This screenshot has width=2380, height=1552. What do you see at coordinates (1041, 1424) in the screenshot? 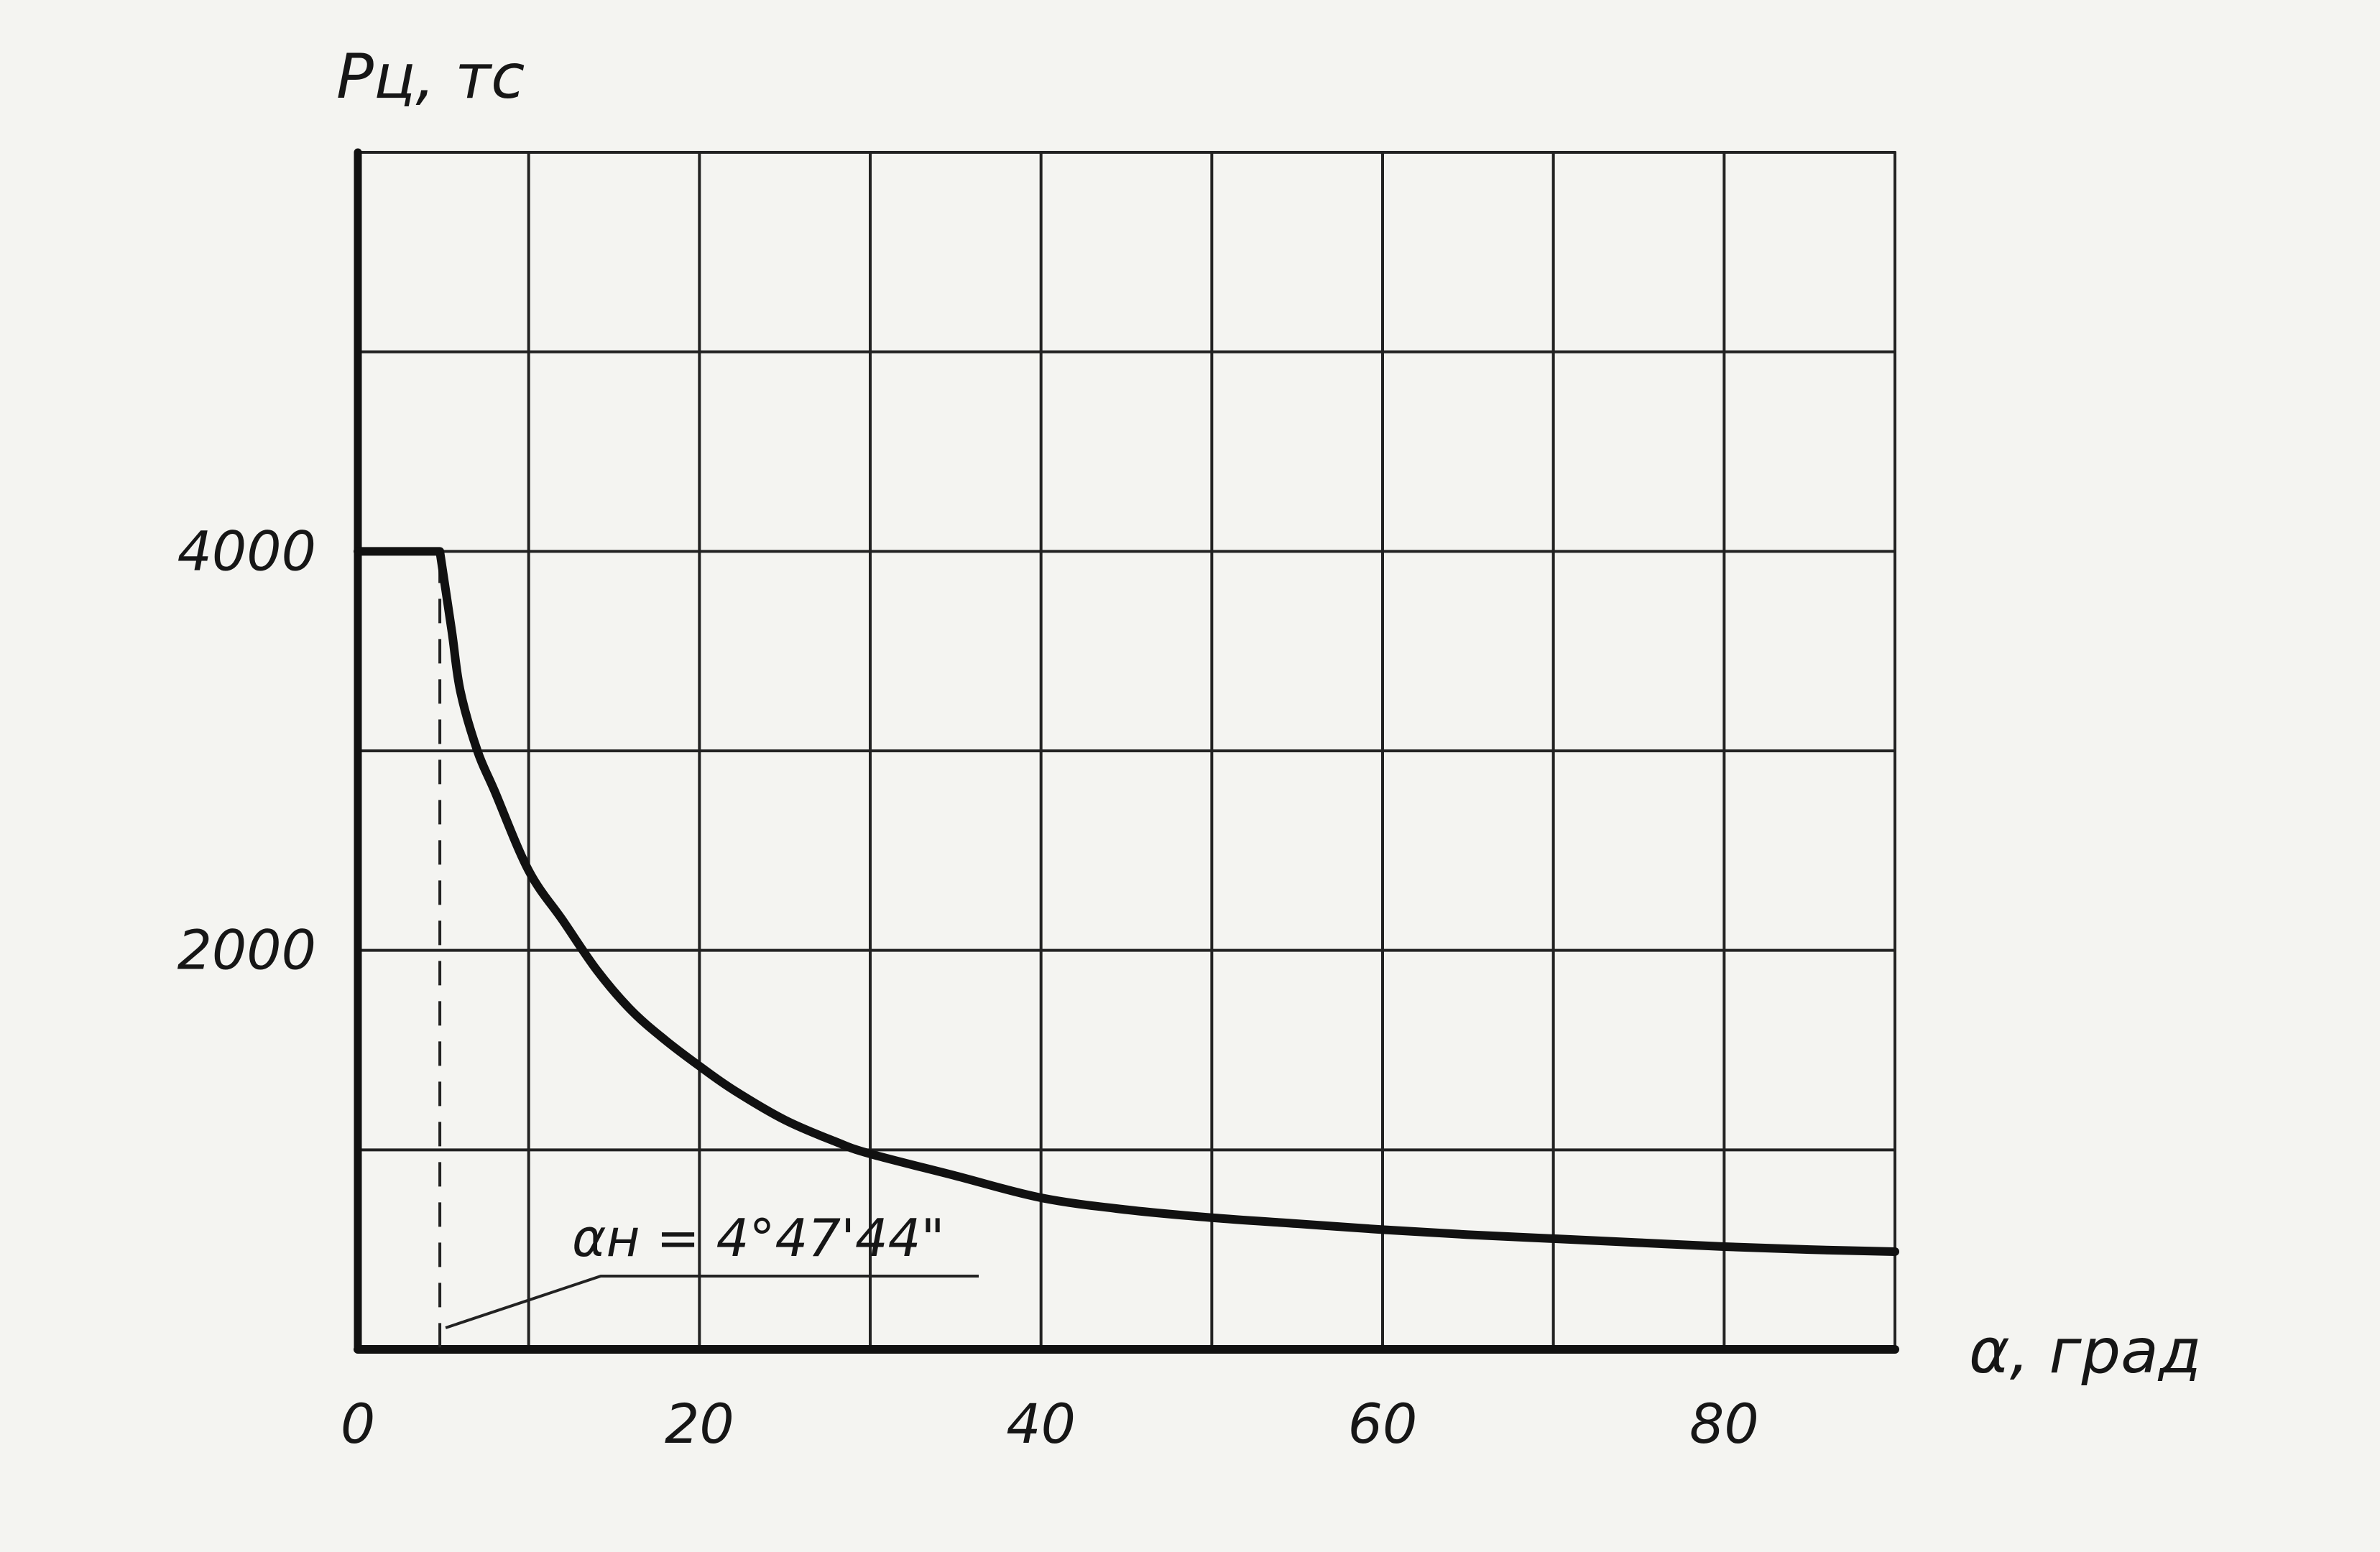
I see `x-tick-label: 40` at bounding box center [1041, 1424].